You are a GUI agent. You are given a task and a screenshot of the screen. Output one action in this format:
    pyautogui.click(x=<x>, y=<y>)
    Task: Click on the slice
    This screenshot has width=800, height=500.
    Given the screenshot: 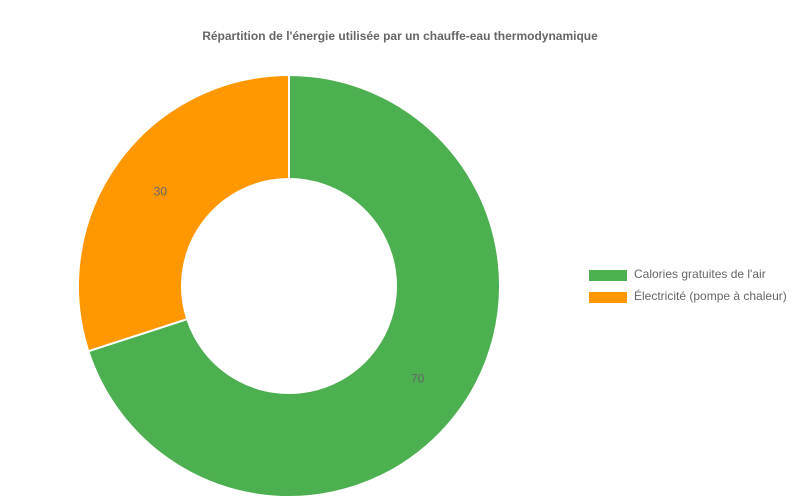 What is the action you would take?
    pyautogui.click(x=183, y=213)
    